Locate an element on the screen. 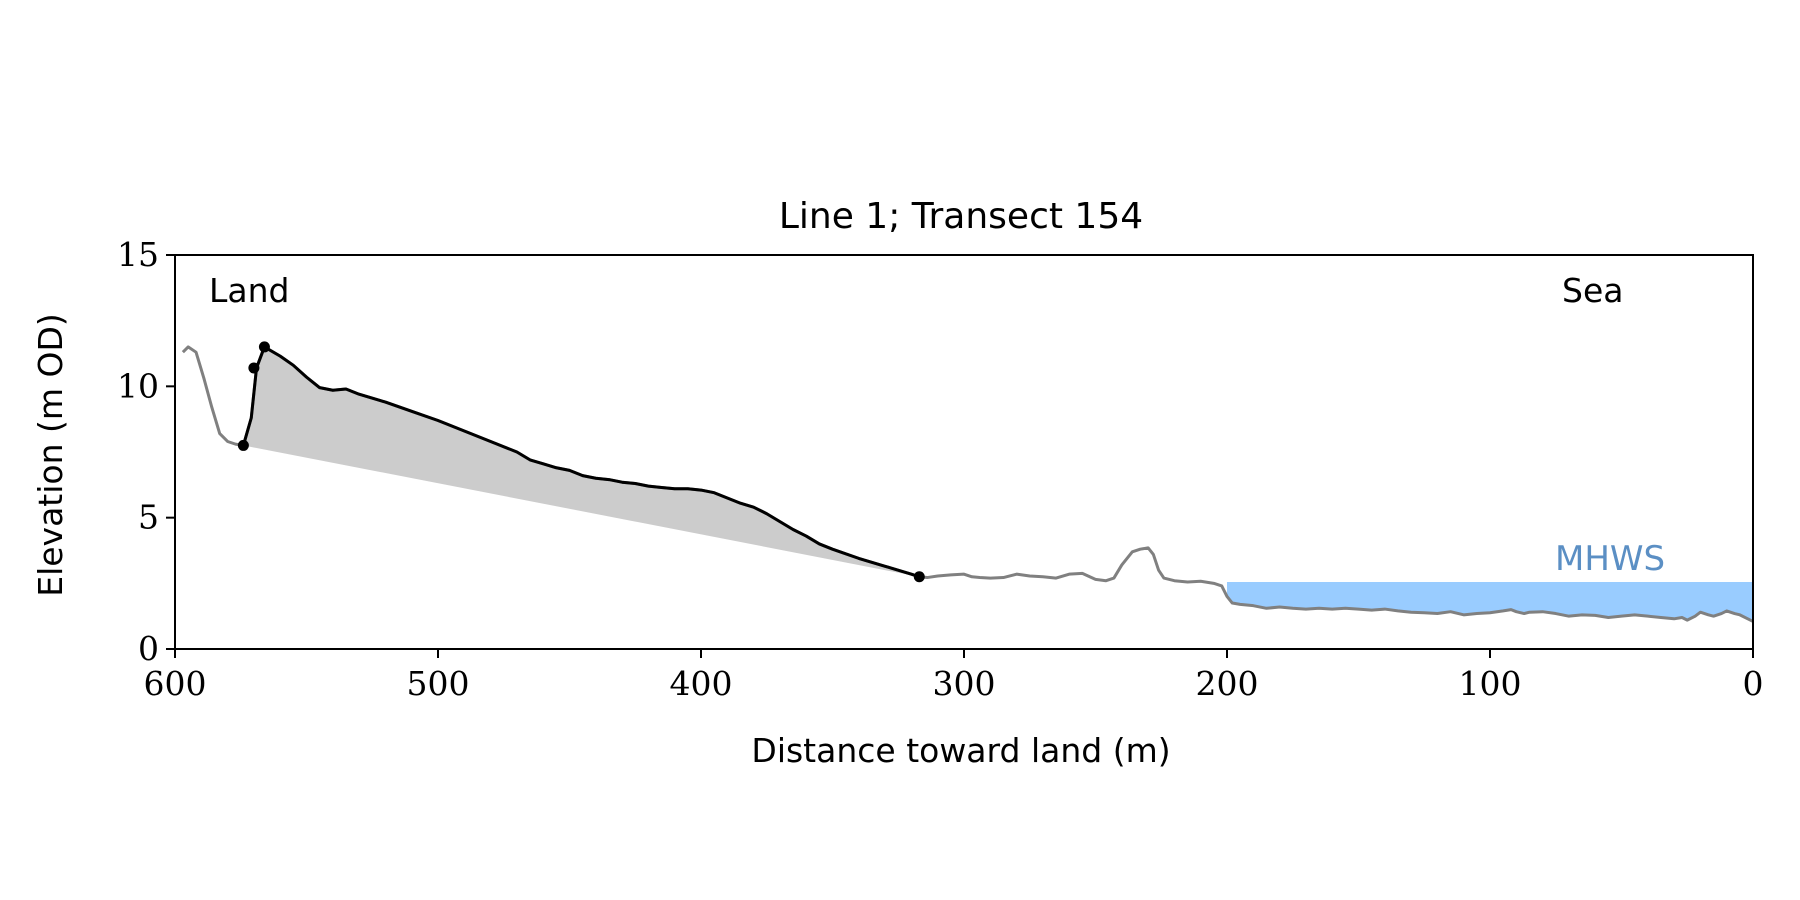  land-annotation: Land is located at coordinates (249, 290).